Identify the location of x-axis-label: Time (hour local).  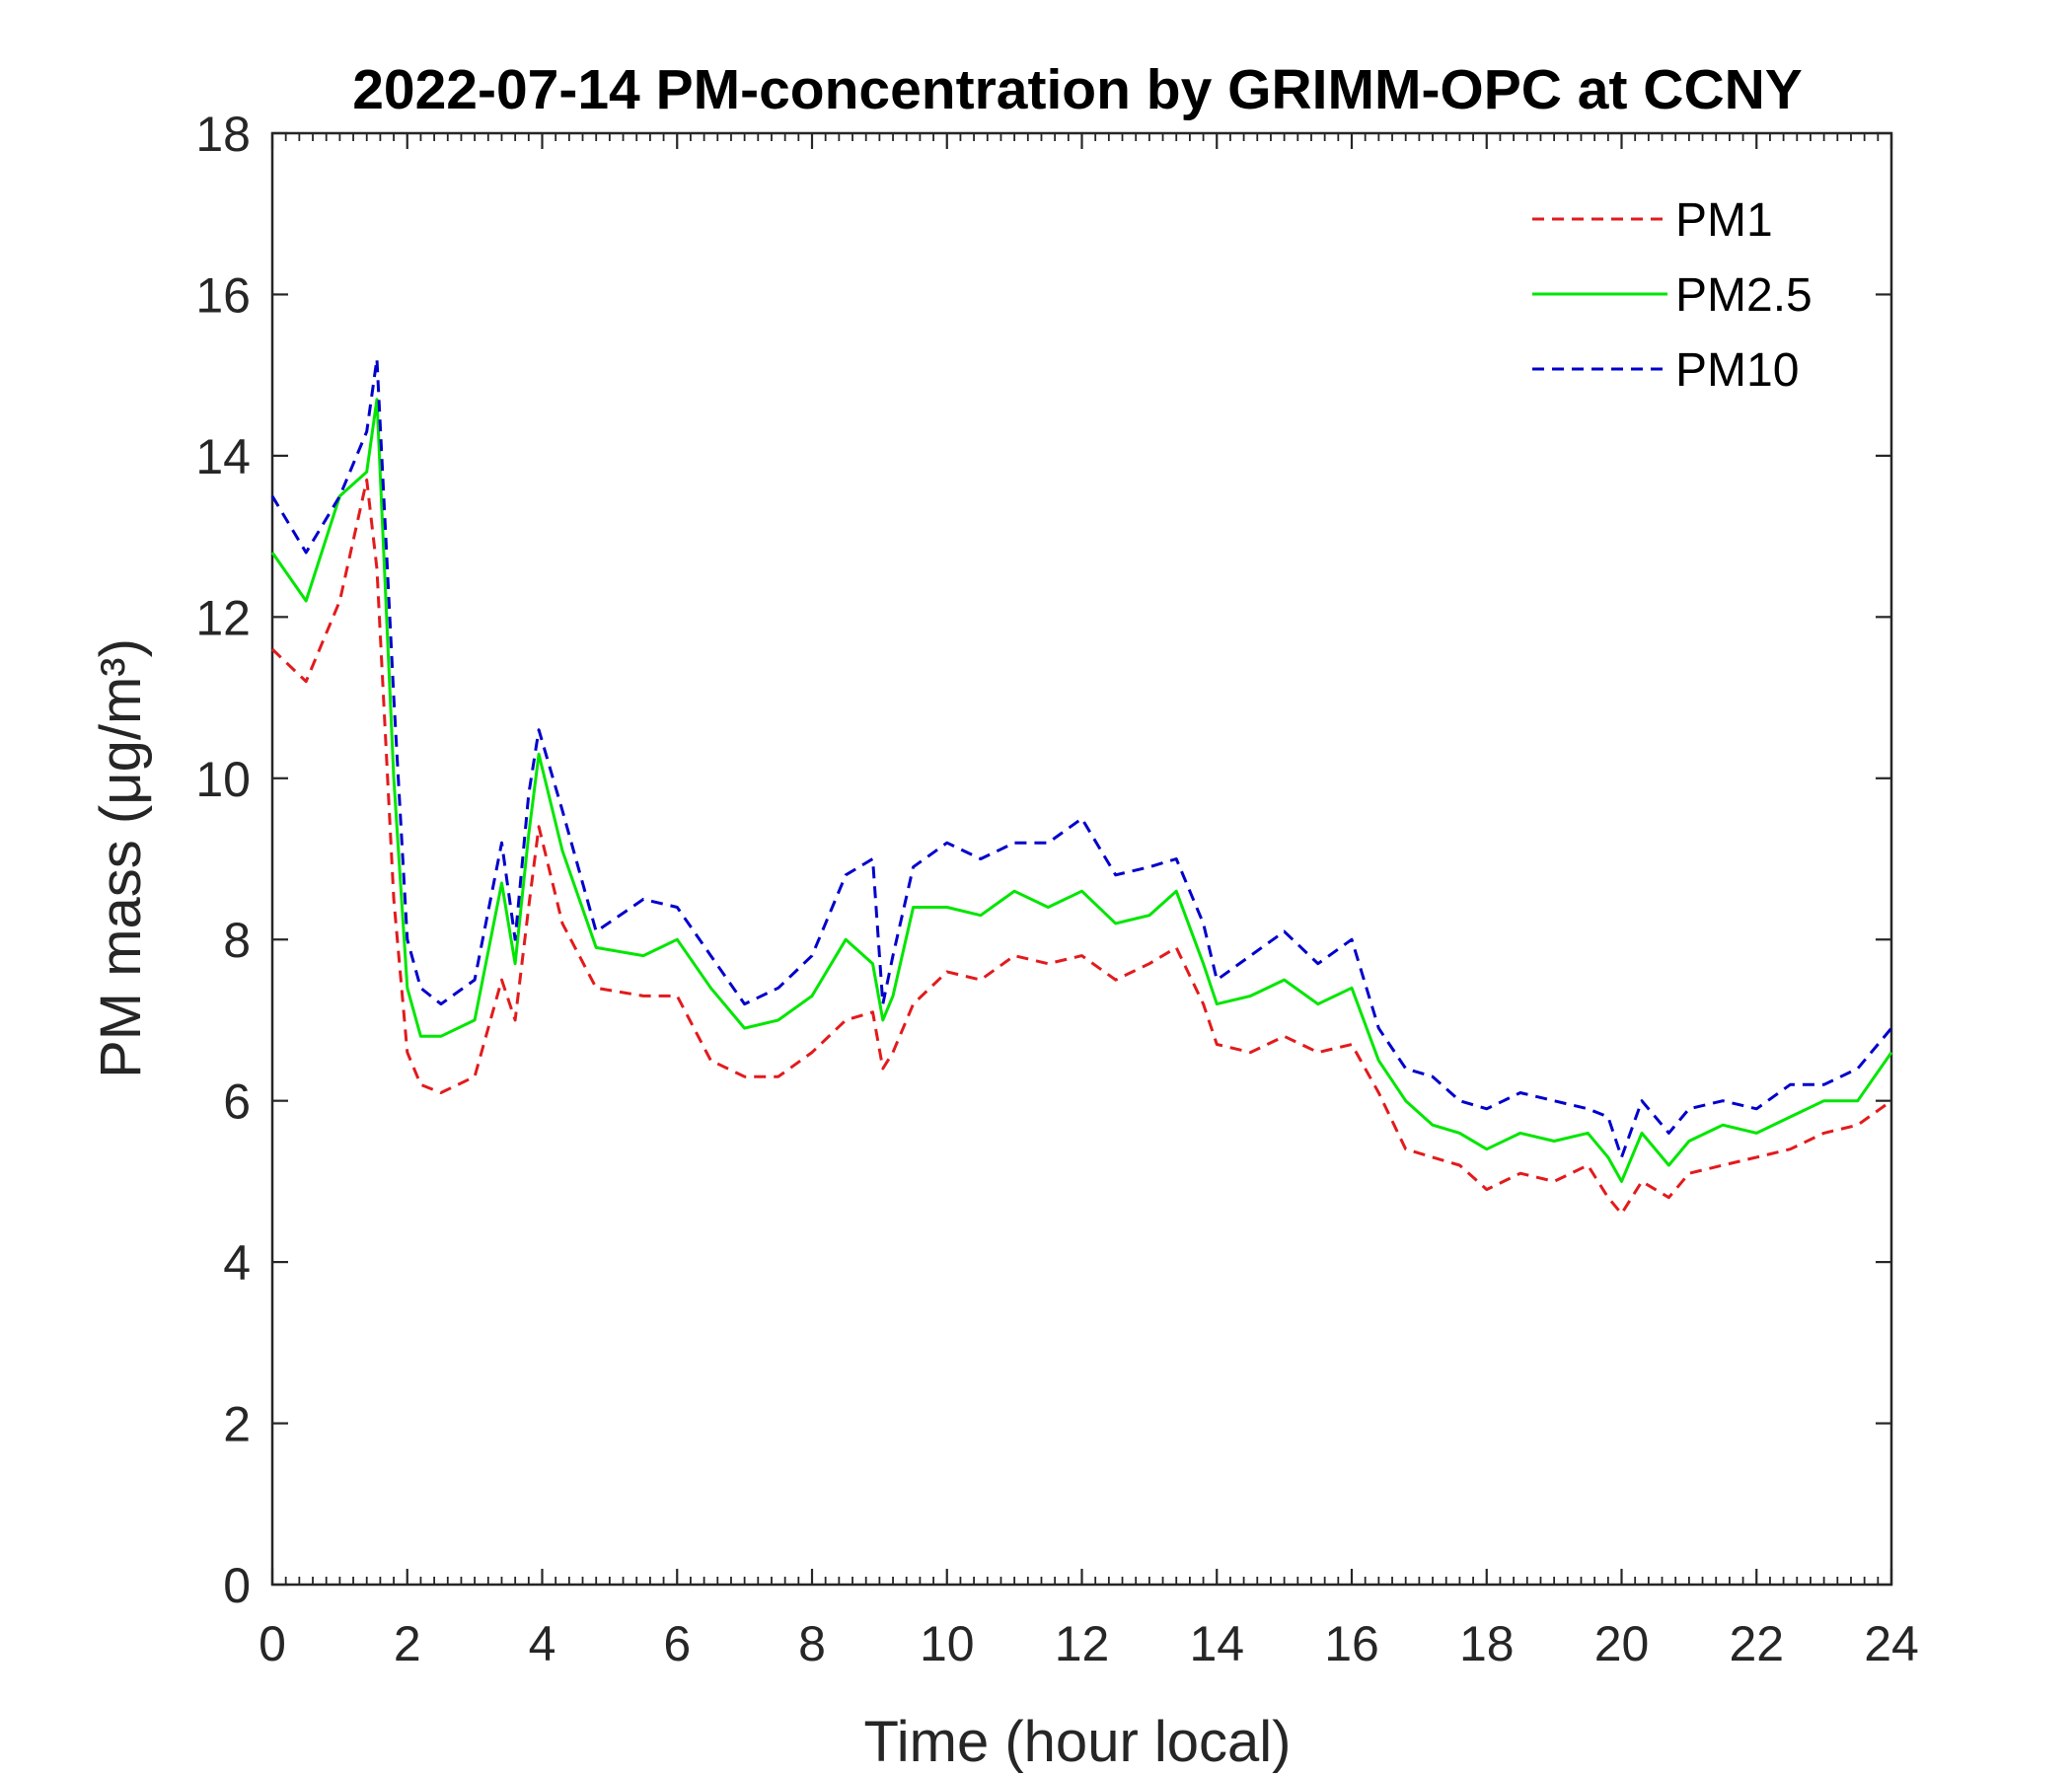
(1078, 1742).